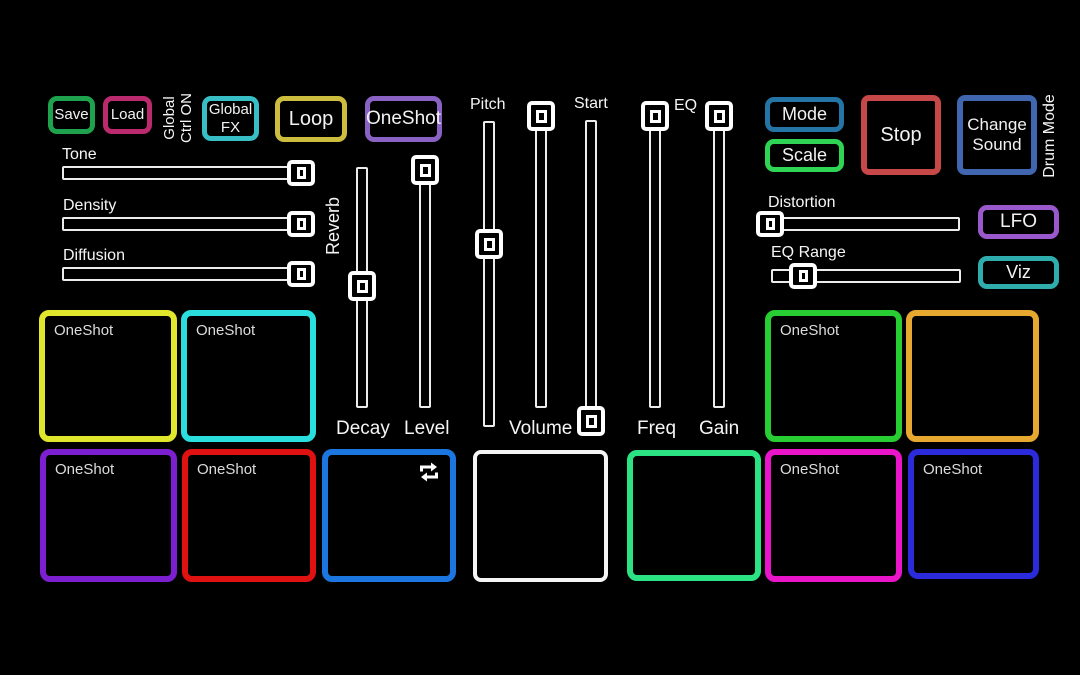  I want to click on global-fx-button-label: Global FX, so click(230, 118).